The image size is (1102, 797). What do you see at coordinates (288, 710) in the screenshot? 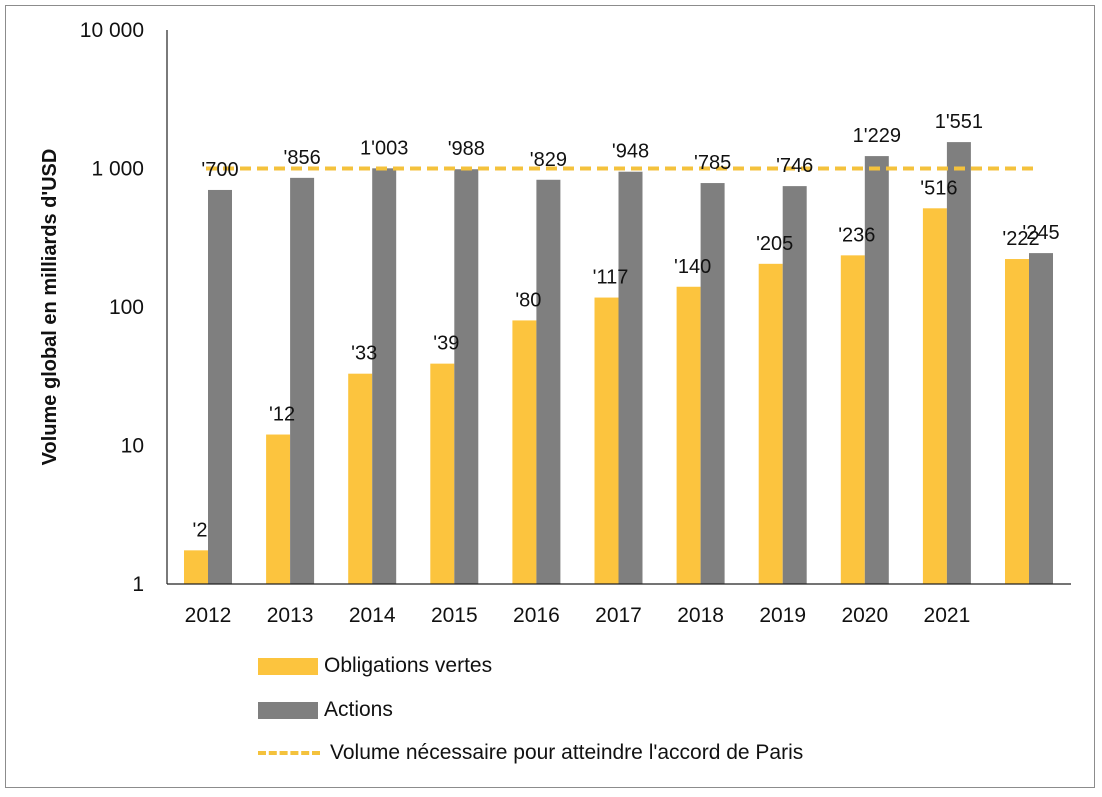
I see `legend-swatch-actions` at bounding box center [288, 710].